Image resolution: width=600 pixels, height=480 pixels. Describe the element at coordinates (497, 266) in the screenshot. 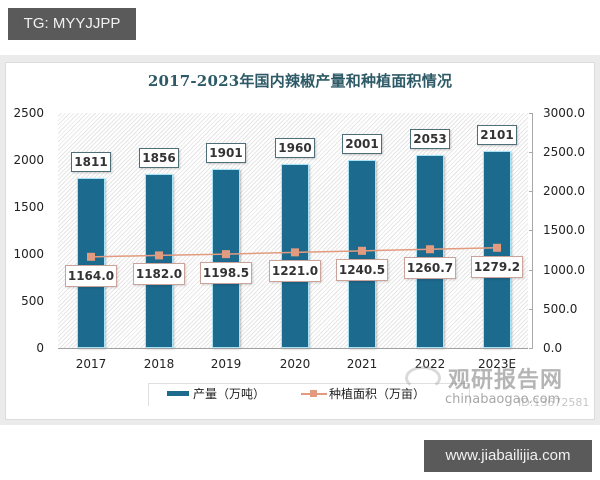

I see `line-value-label: 1279.2` at that location.